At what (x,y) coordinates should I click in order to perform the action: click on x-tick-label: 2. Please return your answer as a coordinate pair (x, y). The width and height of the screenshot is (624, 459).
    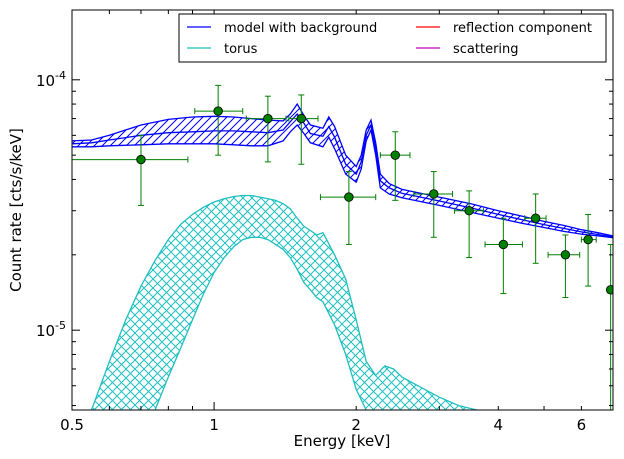
    Looking at the image, I should click on (356, 425).